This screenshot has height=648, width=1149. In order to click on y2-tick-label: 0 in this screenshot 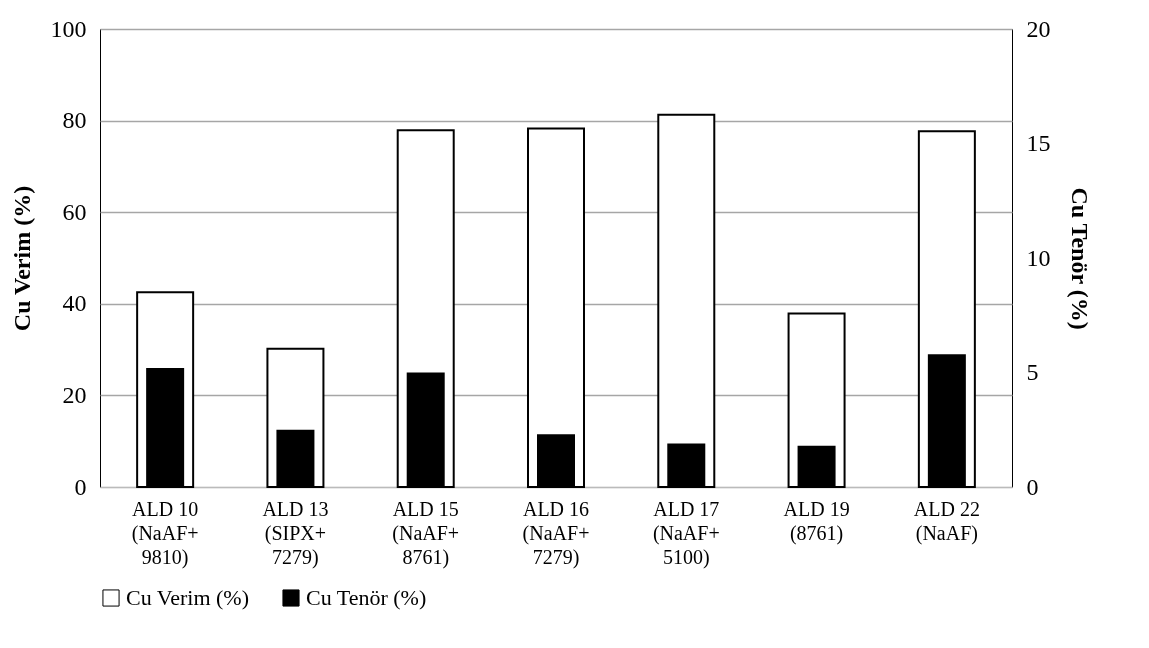, I will do `click(1032, 486)`.